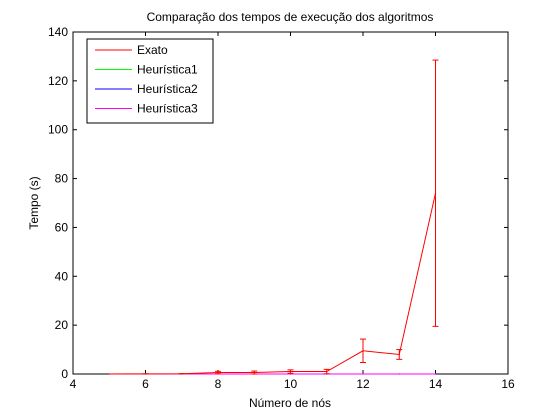 Image resolution: width=560 pixels, height=420 pixels. Describe the element at coordinates (62, 276) in the screenshot. I see `y-tick-label: 40` at that location.